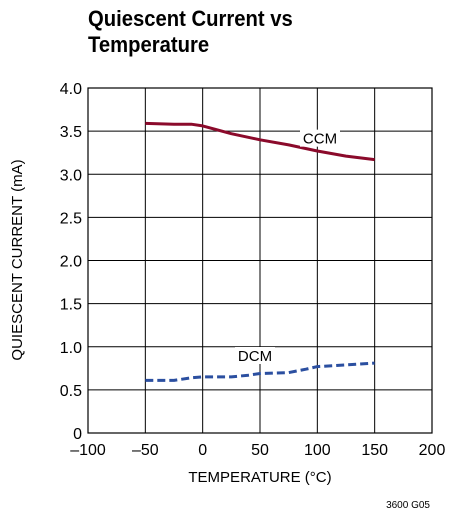 Image resolution: width=451 pixels, height=513 pixels. What do you see at coordinates (71, 305) in the screenshot?
I see `y-tick-label: 1.5` at bounding box center [71, 305].